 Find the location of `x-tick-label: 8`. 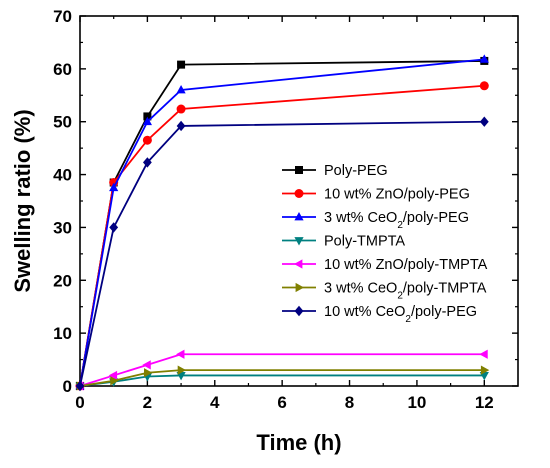

x-tick-label: 8 is located at coordinates (349, 402).